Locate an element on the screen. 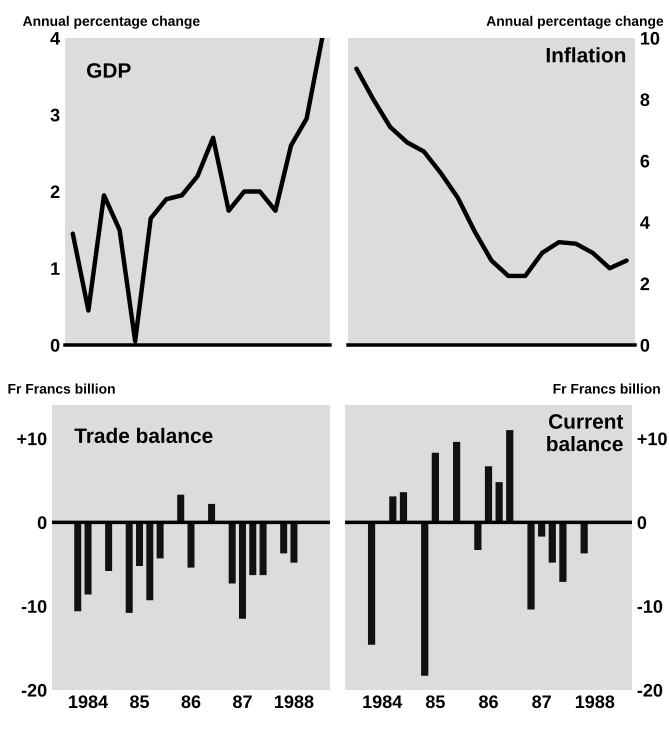 This screenshot has height=732, width=669. chart-title: Inflation is located at coordinates (586, 55).